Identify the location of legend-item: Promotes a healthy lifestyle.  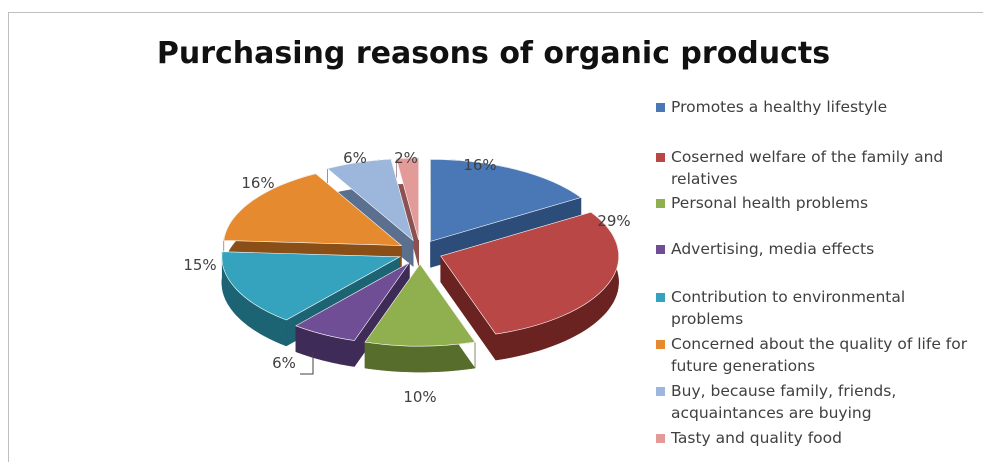
(817, 107).